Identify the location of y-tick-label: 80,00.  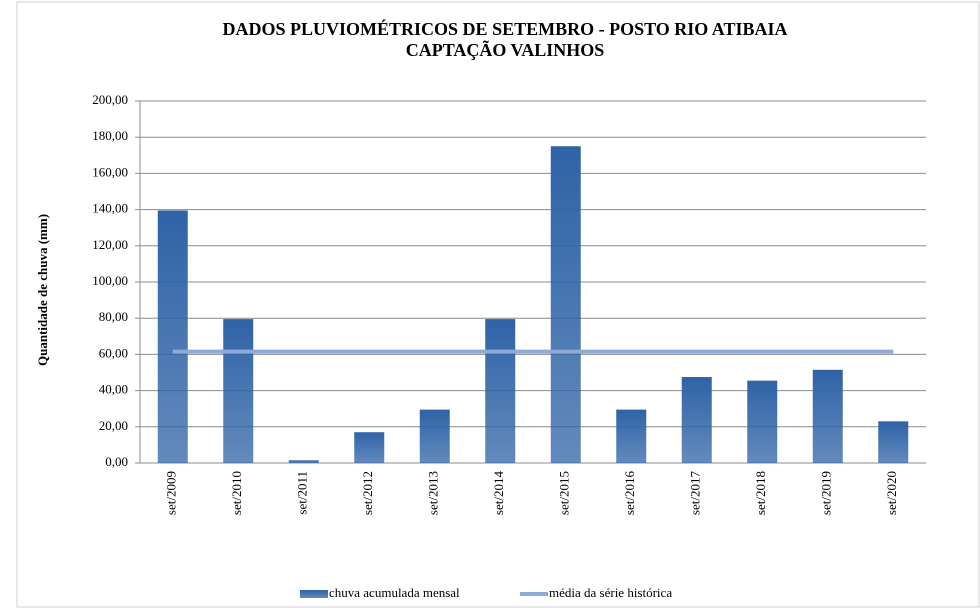
(113, 316).